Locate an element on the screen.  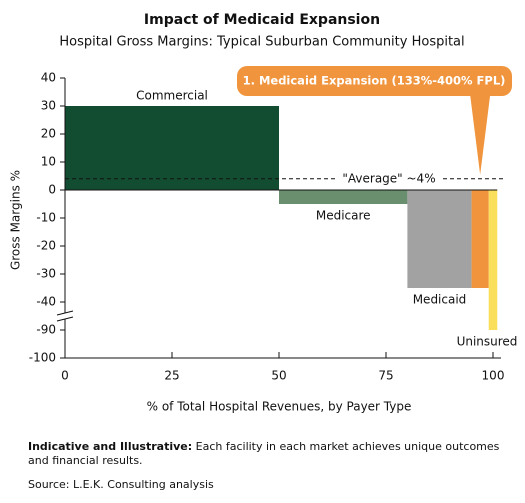
y-tick-label: 10 is located at coordinates (48, 162).